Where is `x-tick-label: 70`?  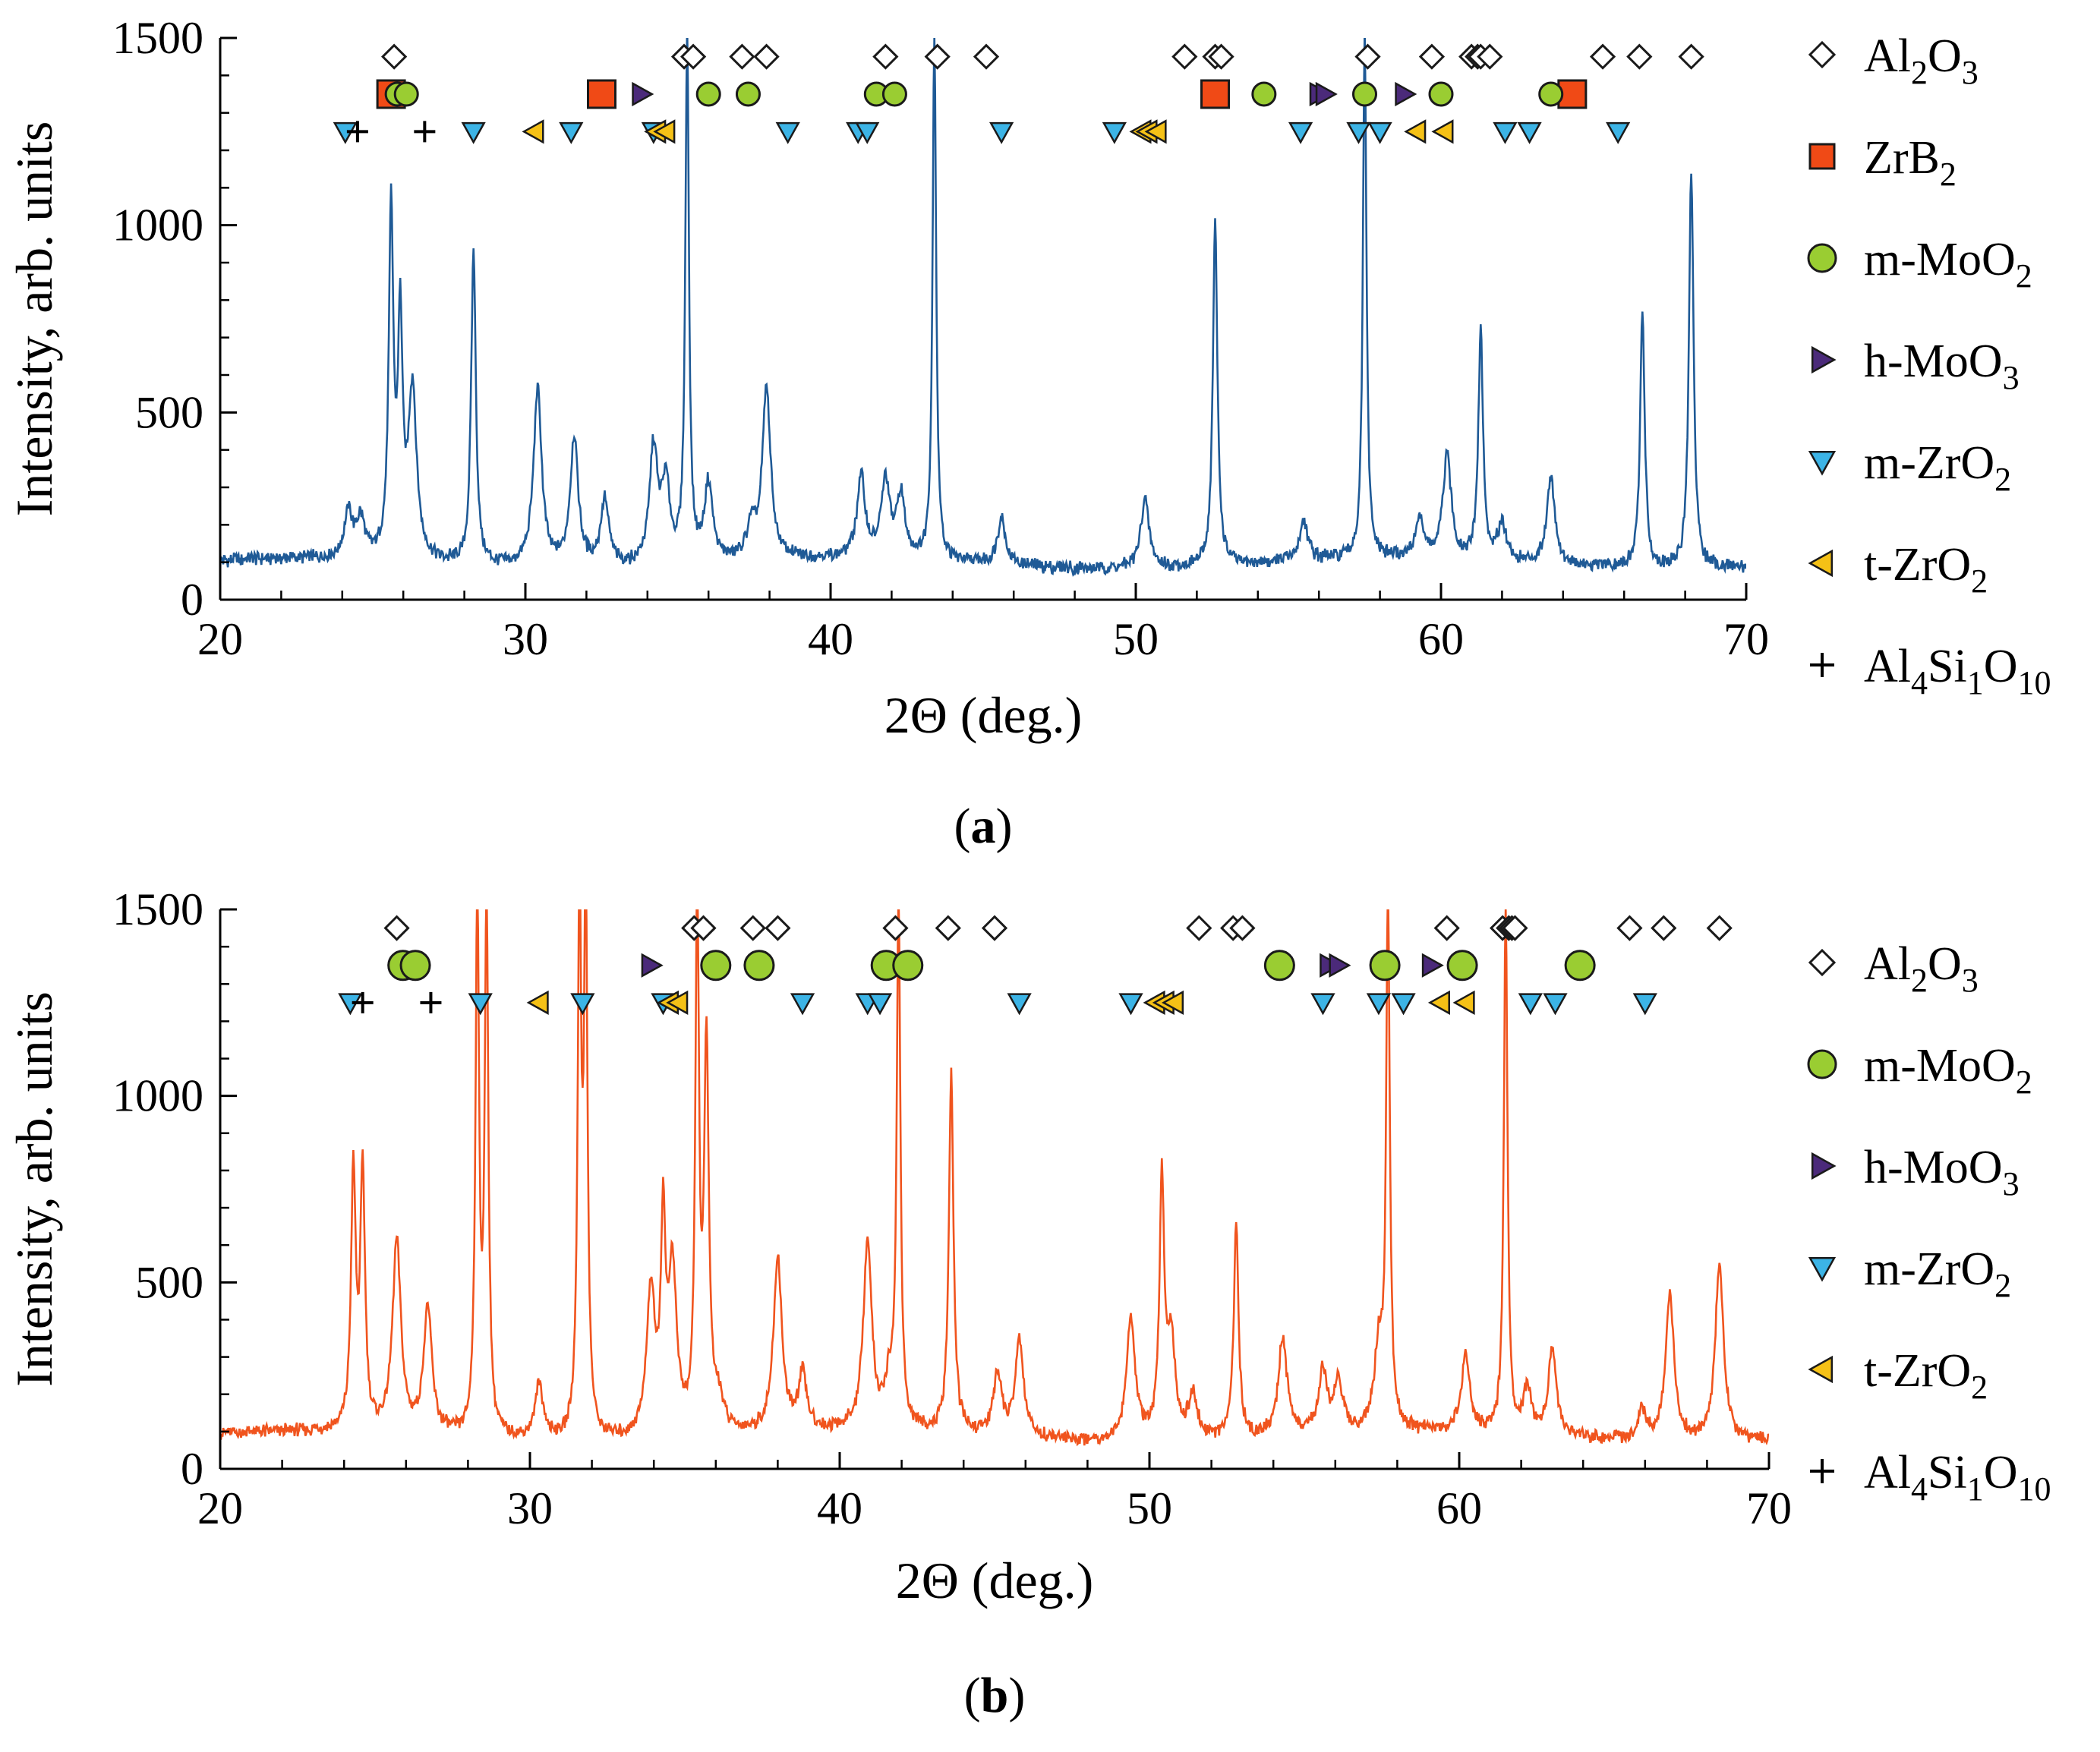 x-tick-label: 70 is located at coordinates (1746, 639).